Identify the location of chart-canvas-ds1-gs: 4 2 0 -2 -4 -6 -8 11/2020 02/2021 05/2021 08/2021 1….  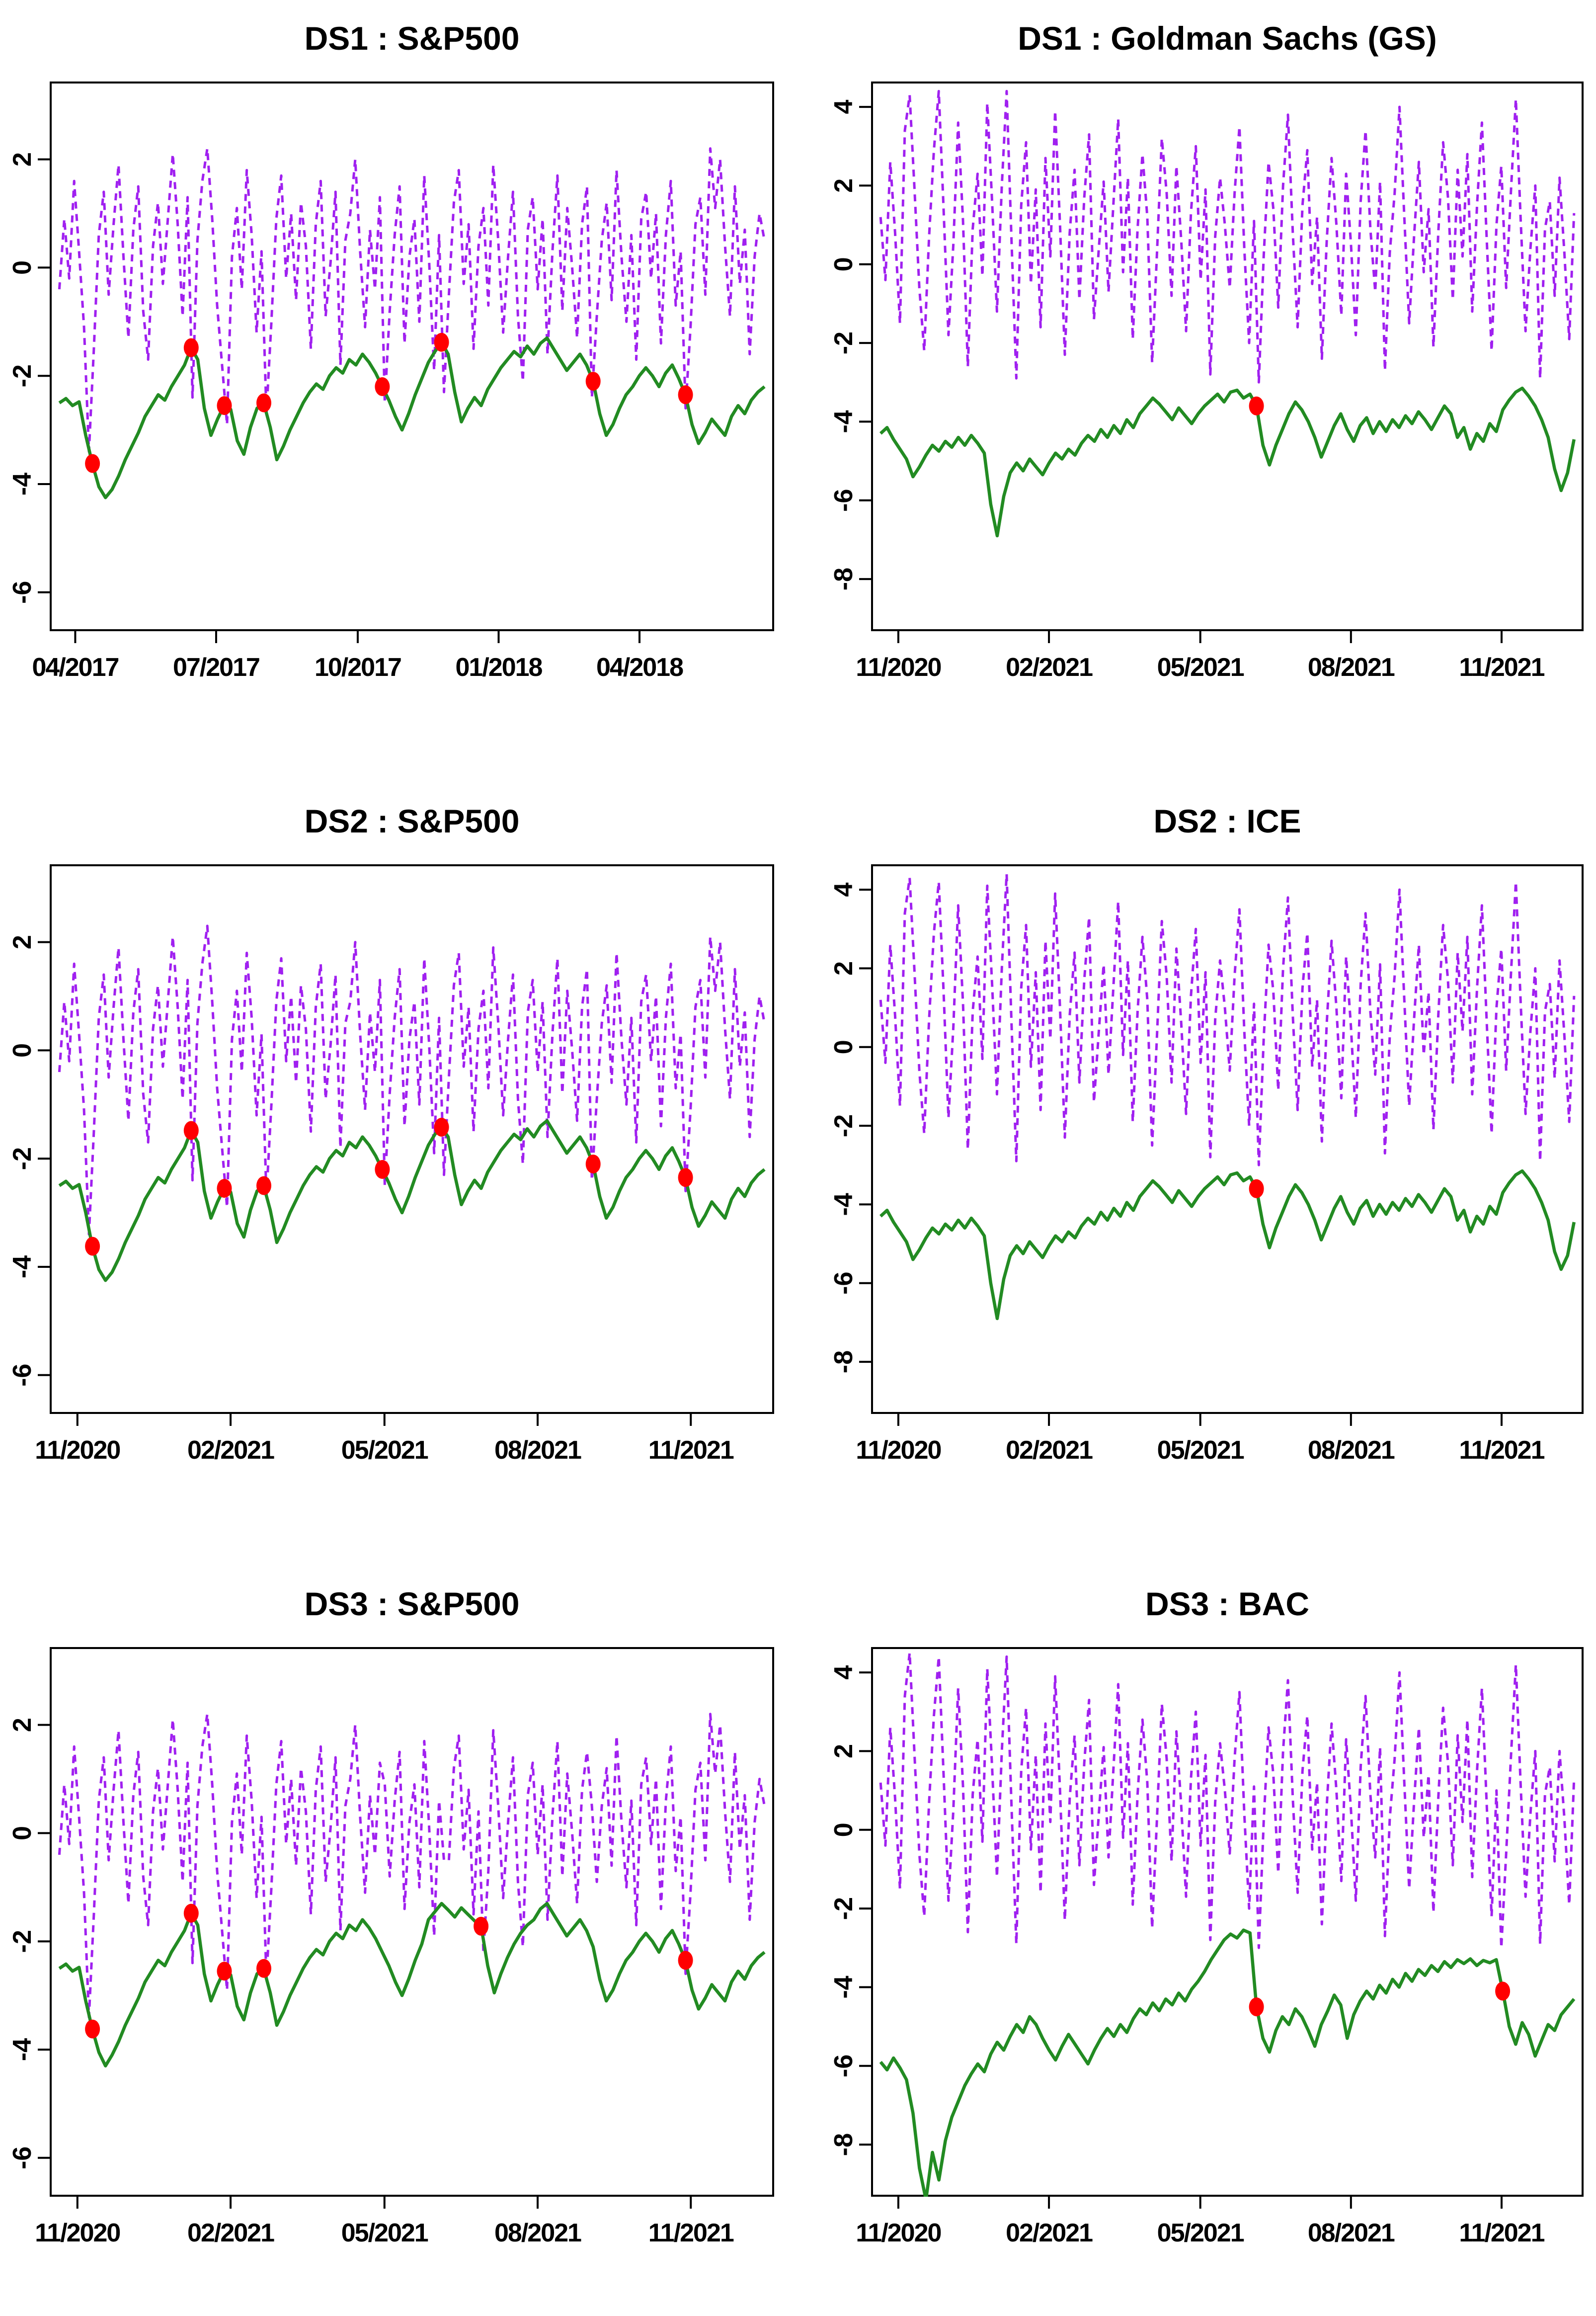
(1206, 382).